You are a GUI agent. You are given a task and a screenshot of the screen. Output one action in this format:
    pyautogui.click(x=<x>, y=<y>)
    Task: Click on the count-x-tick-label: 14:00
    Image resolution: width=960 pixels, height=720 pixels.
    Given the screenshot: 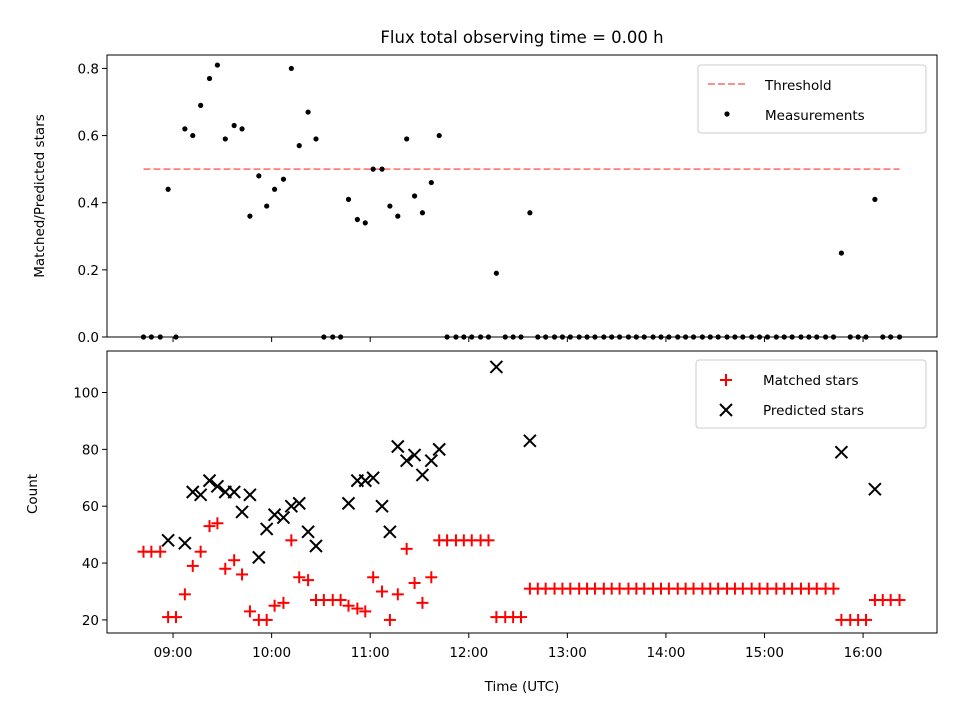 What is the action you would take?
    pyautogui.click(x=665, y=653)
    